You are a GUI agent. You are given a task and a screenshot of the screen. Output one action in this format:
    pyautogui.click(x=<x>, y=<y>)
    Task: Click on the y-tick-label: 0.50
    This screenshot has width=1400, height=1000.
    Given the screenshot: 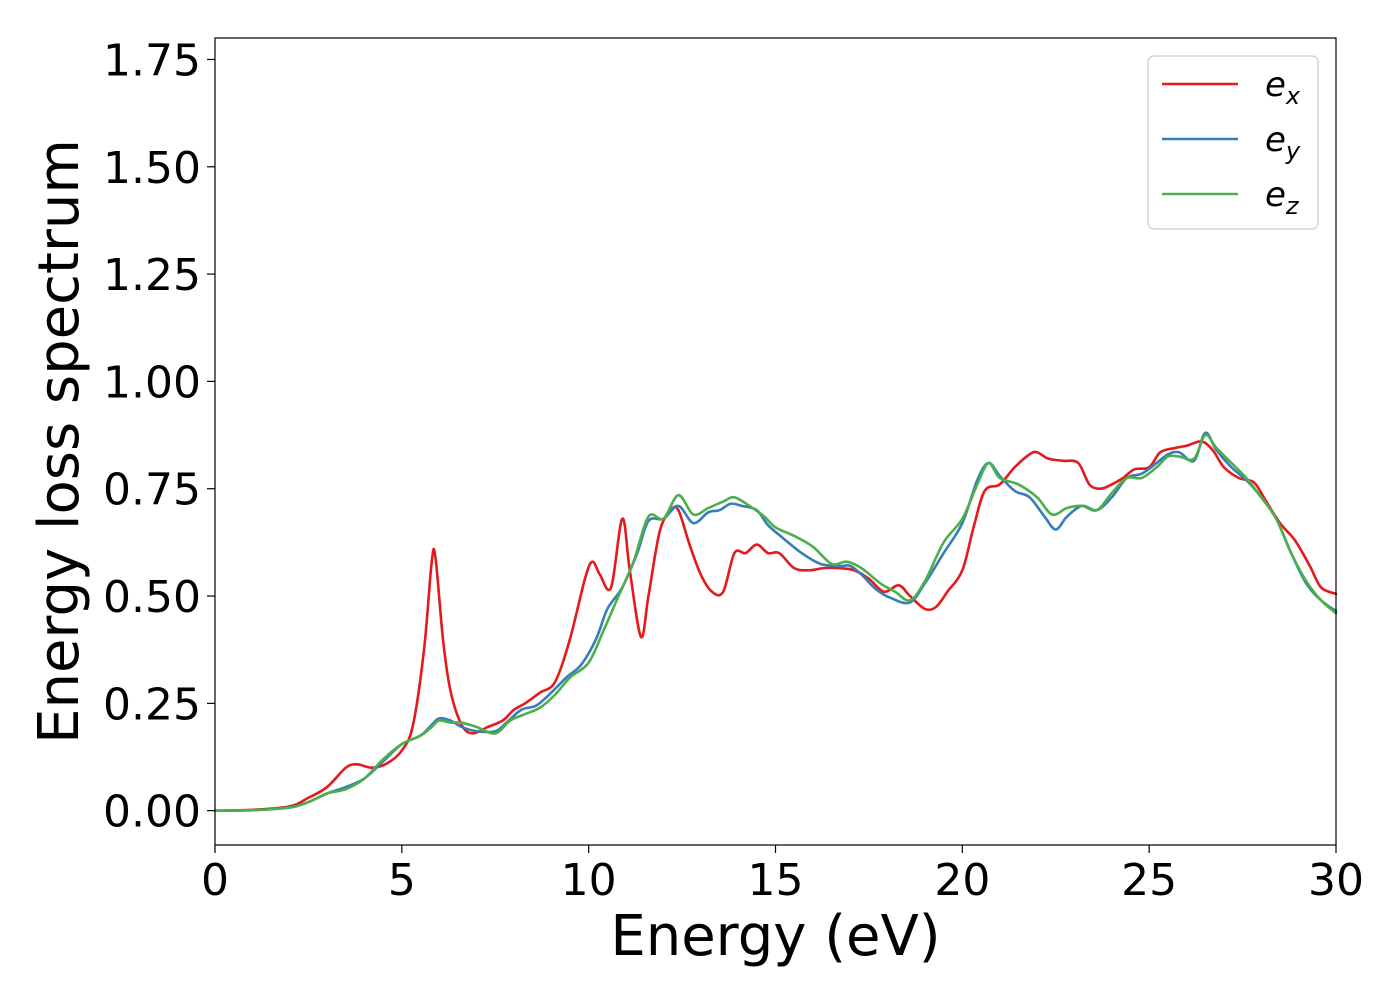 What is the action you would take?
    pyautogui.click(x=152, y=597)
    